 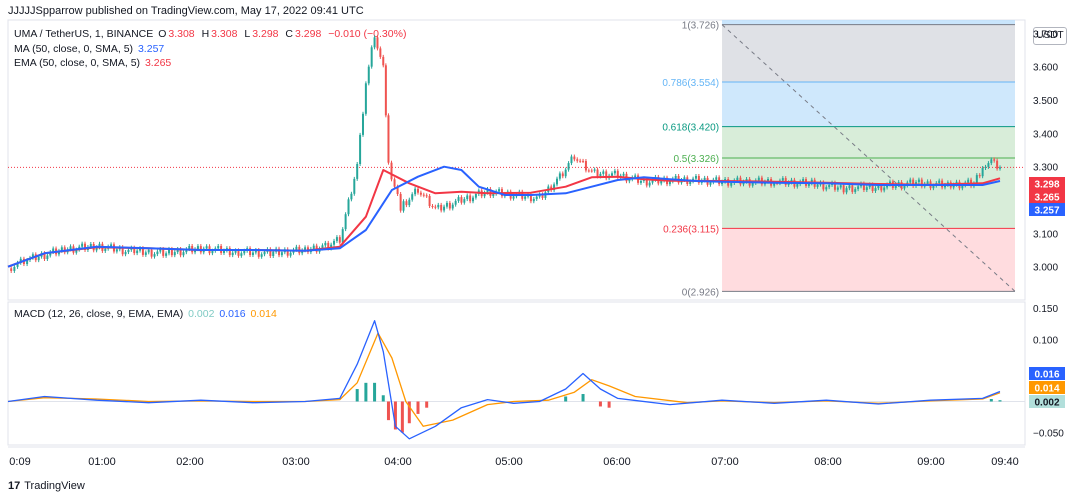 What do you see at coordinates (1047, 401) in the screenshot?
I see `macd-badge` at bounding box center [1047, 401].